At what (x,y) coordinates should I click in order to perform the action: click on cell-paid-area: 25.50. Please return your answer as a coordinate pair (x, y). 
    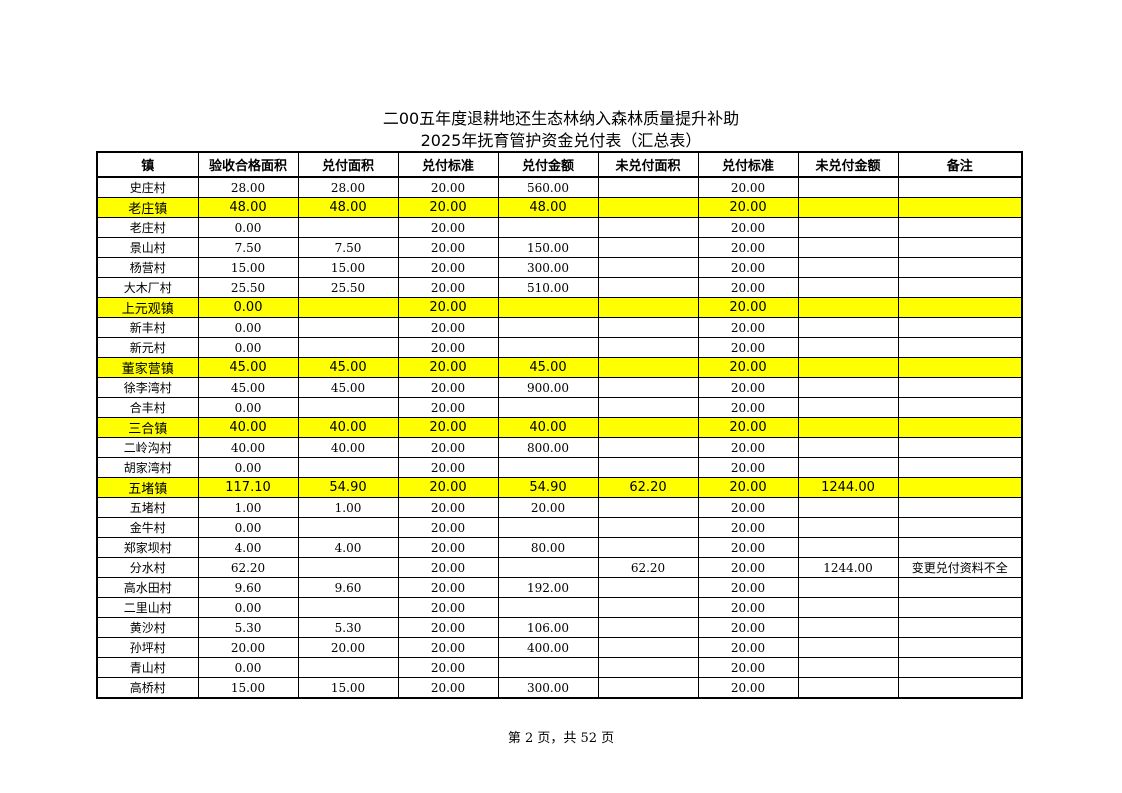
    Looking at the image, I should click on (348, 287).